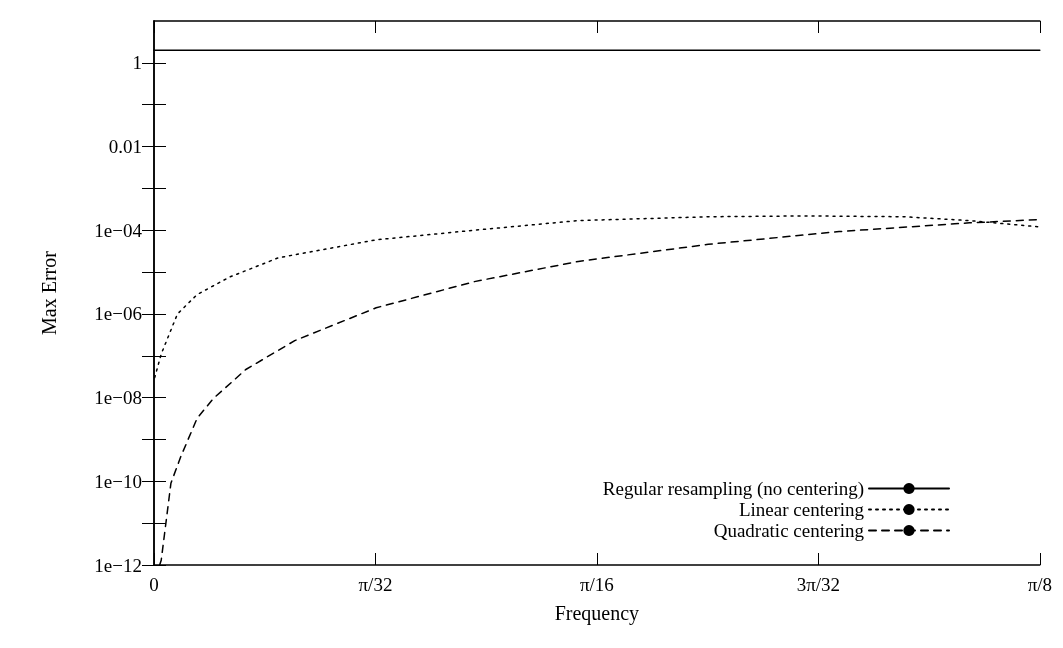 The width and height of the screenshot is (1063, 648). What do you see at coordinates (801, 509) in the screenshot?
I see `legend-label: Linear centering` at bounding box center [801, 509].